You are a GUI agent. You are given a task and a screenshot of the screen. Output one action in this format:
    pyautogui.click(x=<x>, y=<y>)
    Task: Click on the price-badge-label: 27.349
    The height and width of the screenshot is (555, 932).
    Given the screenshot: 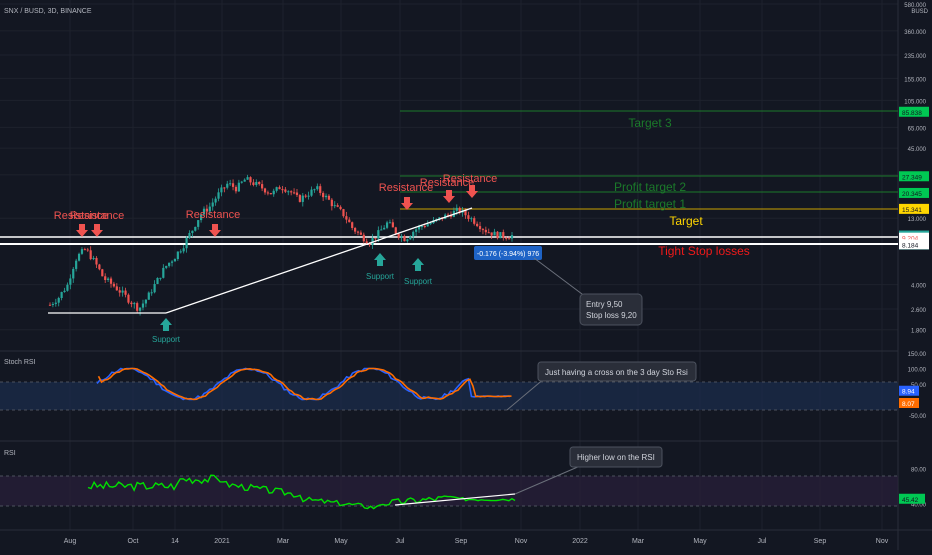 What is the action you would take?
    pyautogui.click(x=912, y=177)
    